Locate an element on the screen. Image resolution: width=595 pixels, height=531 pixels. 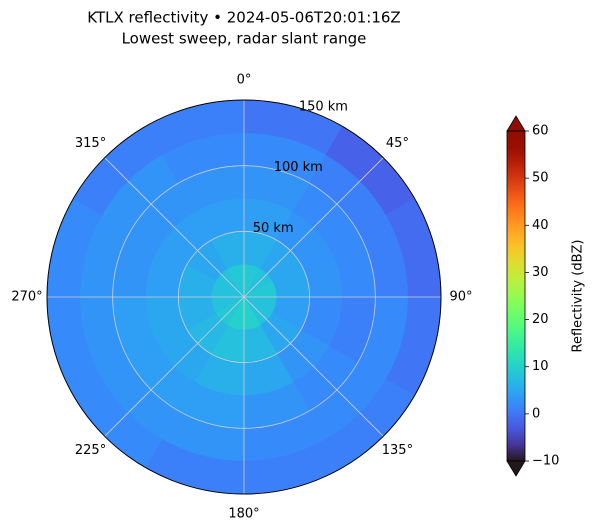
chart-title: KTLX reflectivity • 2024-05-06T20:01:16Z is located at coordinates (243, 18).